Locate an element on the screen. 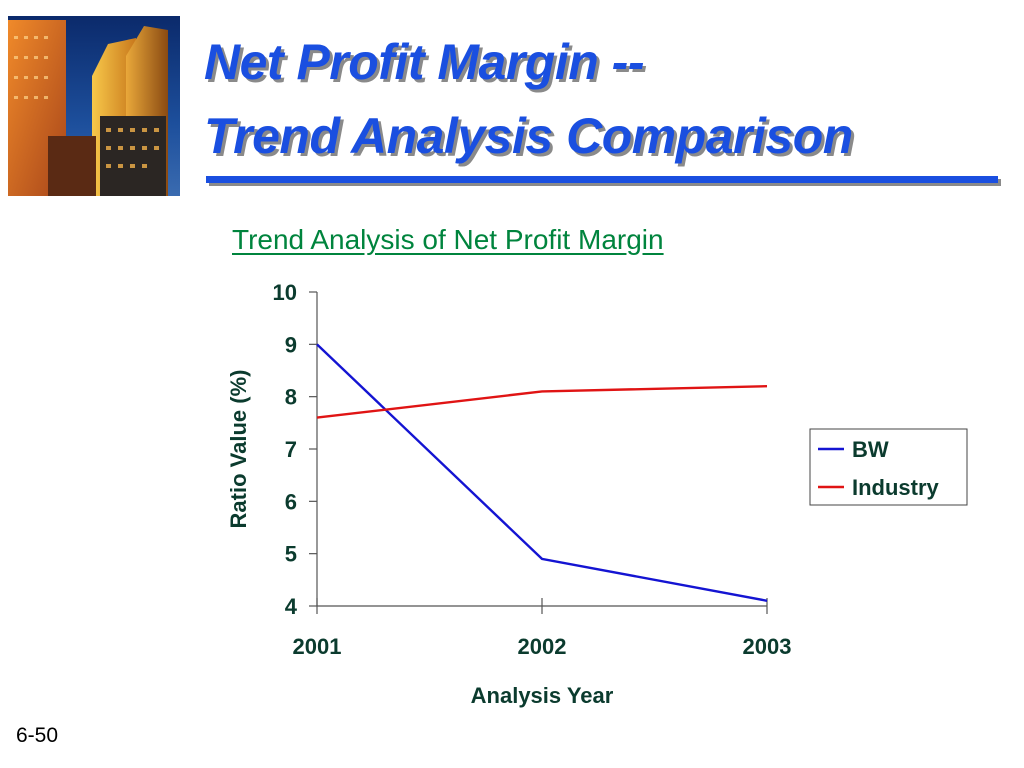 The image size is (1024, 768). y-tick-label: 7 is located at coordinates (291, 449).